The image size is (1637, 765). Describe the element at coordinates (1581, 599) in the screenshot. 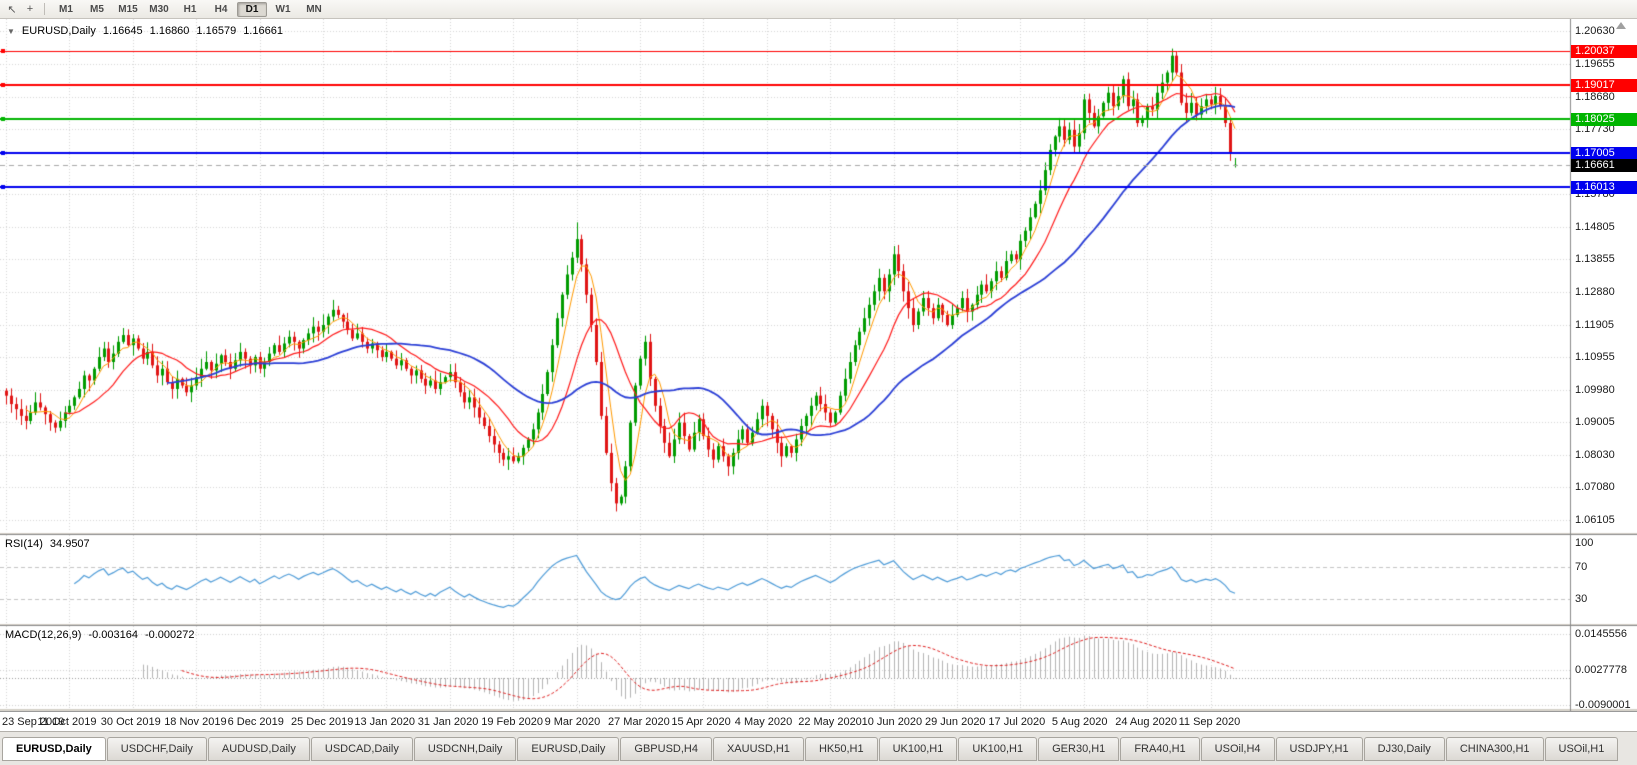

I see `rsi-tick-label: 30` at that location.